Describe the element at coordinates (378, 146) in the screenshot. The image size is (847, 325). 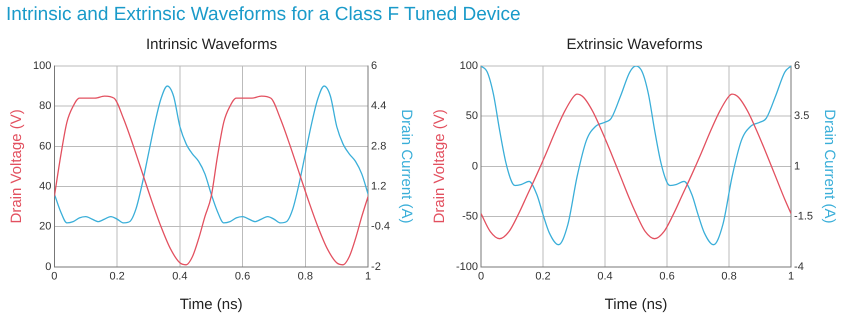
I see `y2-tick-label: 2.8` at that location.